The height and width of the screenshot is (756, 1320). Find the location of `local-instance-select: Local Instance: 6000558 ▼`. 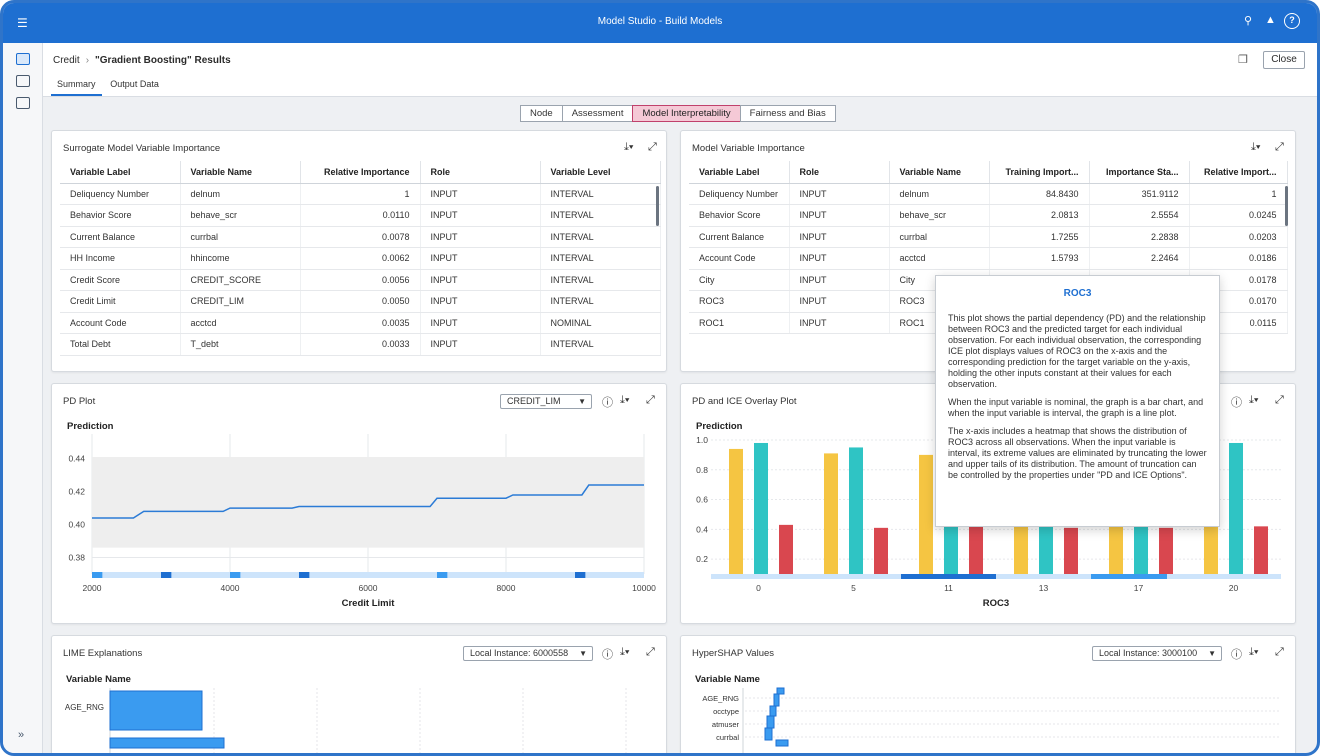

local-instance-select: Local Instance: 6000558 ▼ is located at coordinates (528, 653).